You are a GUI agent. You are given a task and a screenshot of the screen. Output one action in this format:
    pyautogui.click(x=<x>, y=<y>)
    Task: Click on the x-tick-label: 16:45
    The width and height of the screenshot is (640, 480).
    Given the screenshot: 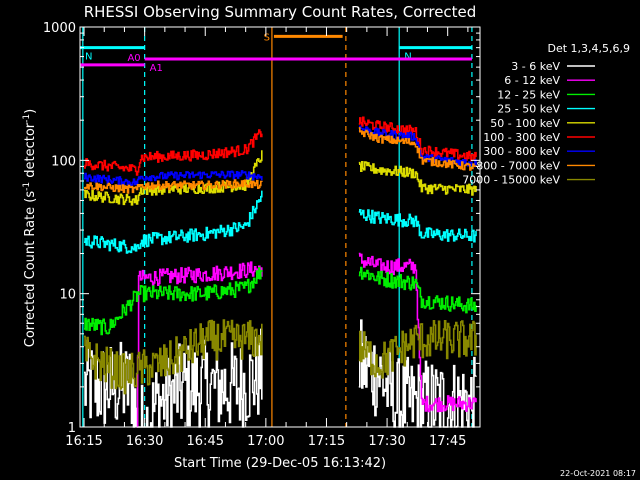 What is the action you would take?
    pyautogui.click(x=205, y=441)
    